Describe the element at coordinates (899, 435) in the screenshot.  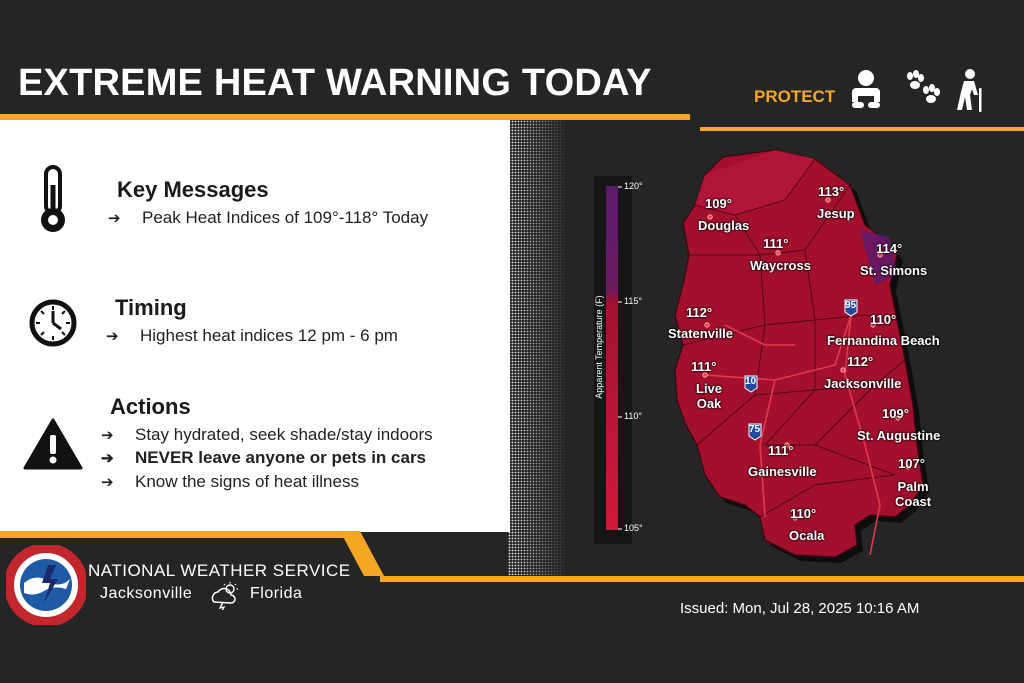
I see `city-name-st-augustine: St. Augustine` at that location.